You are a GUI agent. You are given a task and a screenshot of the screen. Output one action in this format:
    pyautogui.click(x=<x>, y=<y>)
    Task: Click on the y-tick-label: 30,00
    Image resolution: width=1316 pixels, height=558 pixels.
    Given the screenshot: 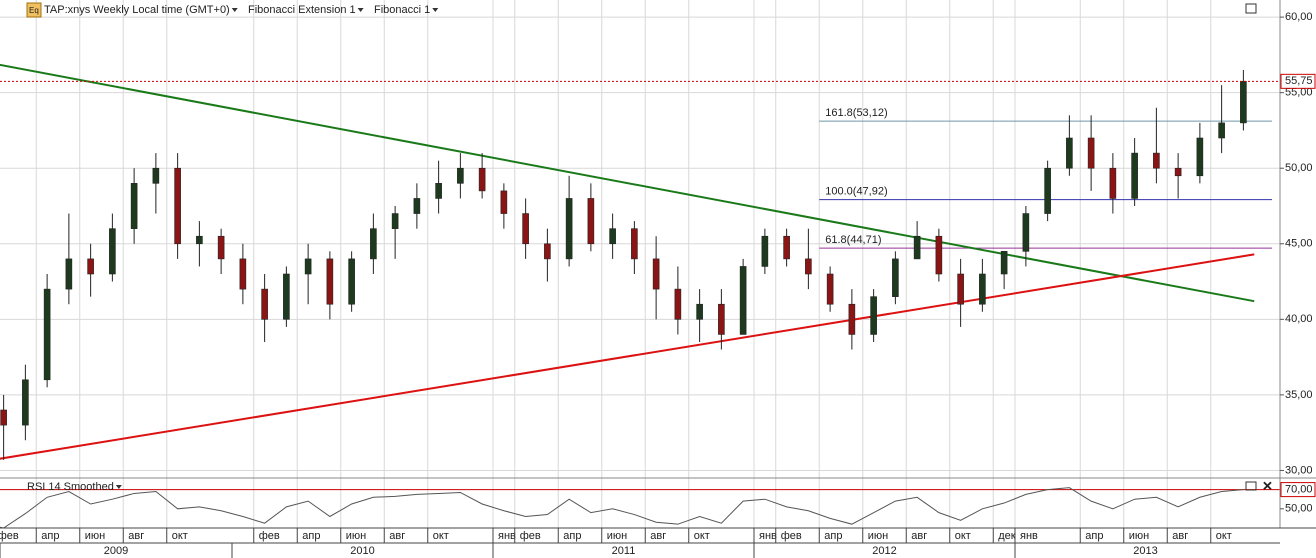 What is the action you would take?
    pyautogui.click(x=1299, y=470)
    